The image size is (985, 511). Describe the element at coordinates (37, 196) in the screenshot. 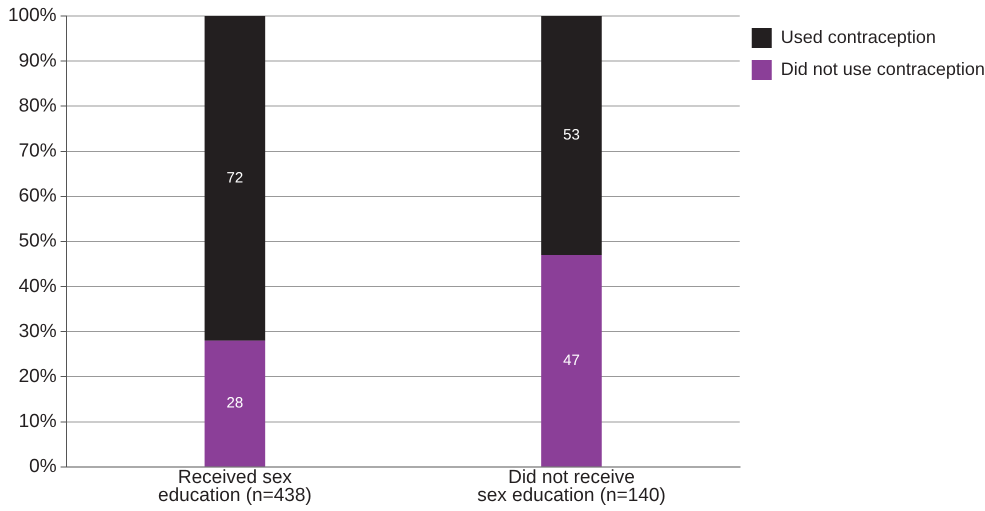

I see `y-tick-label: 60%` at that location.